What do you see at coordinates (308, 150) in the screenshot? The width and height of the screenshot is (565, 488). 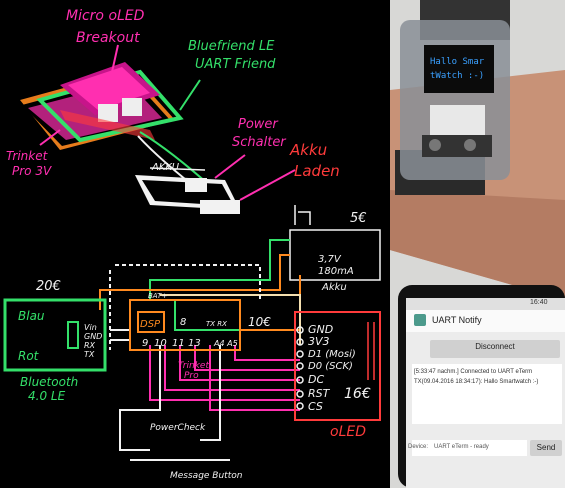 I see `label-akku-laden-1: Akku` at bounding box center [308, 150].